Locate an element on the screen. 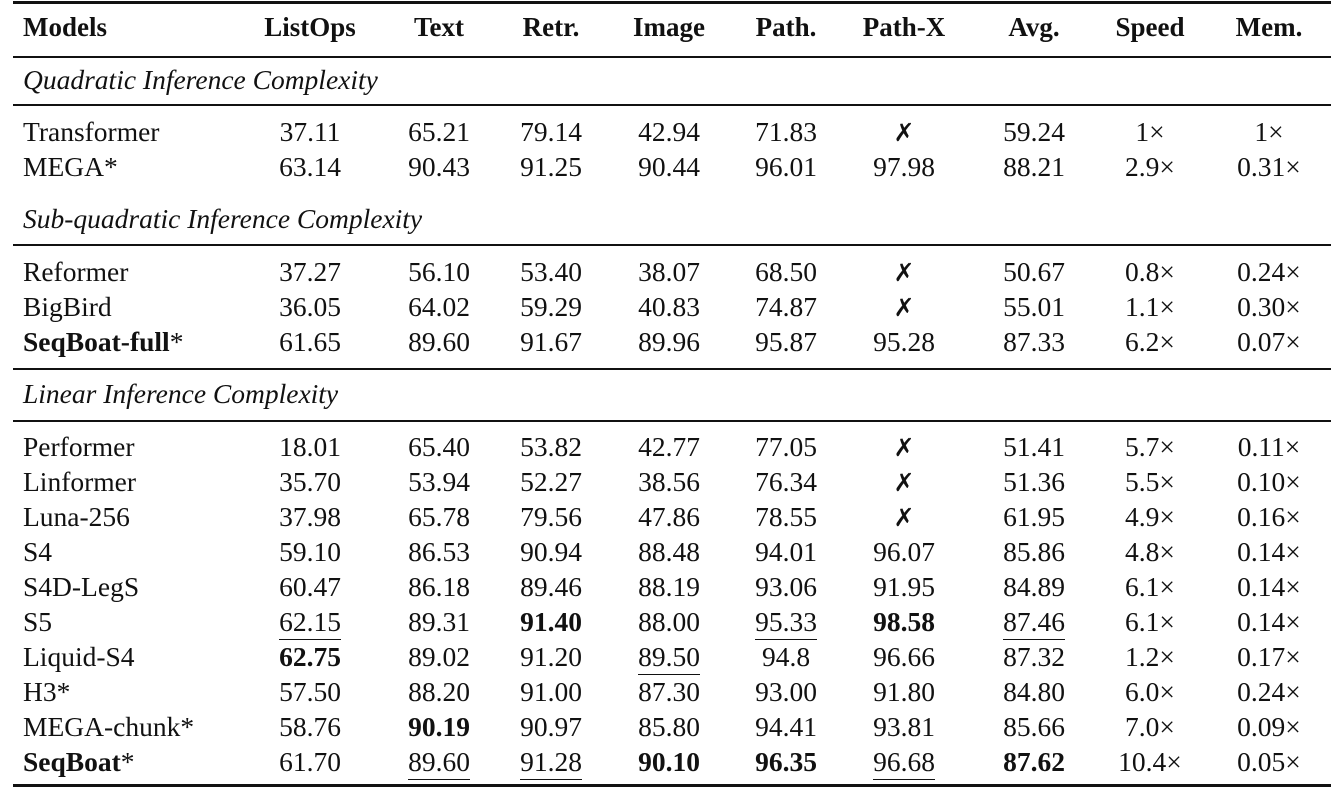 This screenshot has width=1335, height=791. table-cell: 94.01 is located at coordinates (786, 551).